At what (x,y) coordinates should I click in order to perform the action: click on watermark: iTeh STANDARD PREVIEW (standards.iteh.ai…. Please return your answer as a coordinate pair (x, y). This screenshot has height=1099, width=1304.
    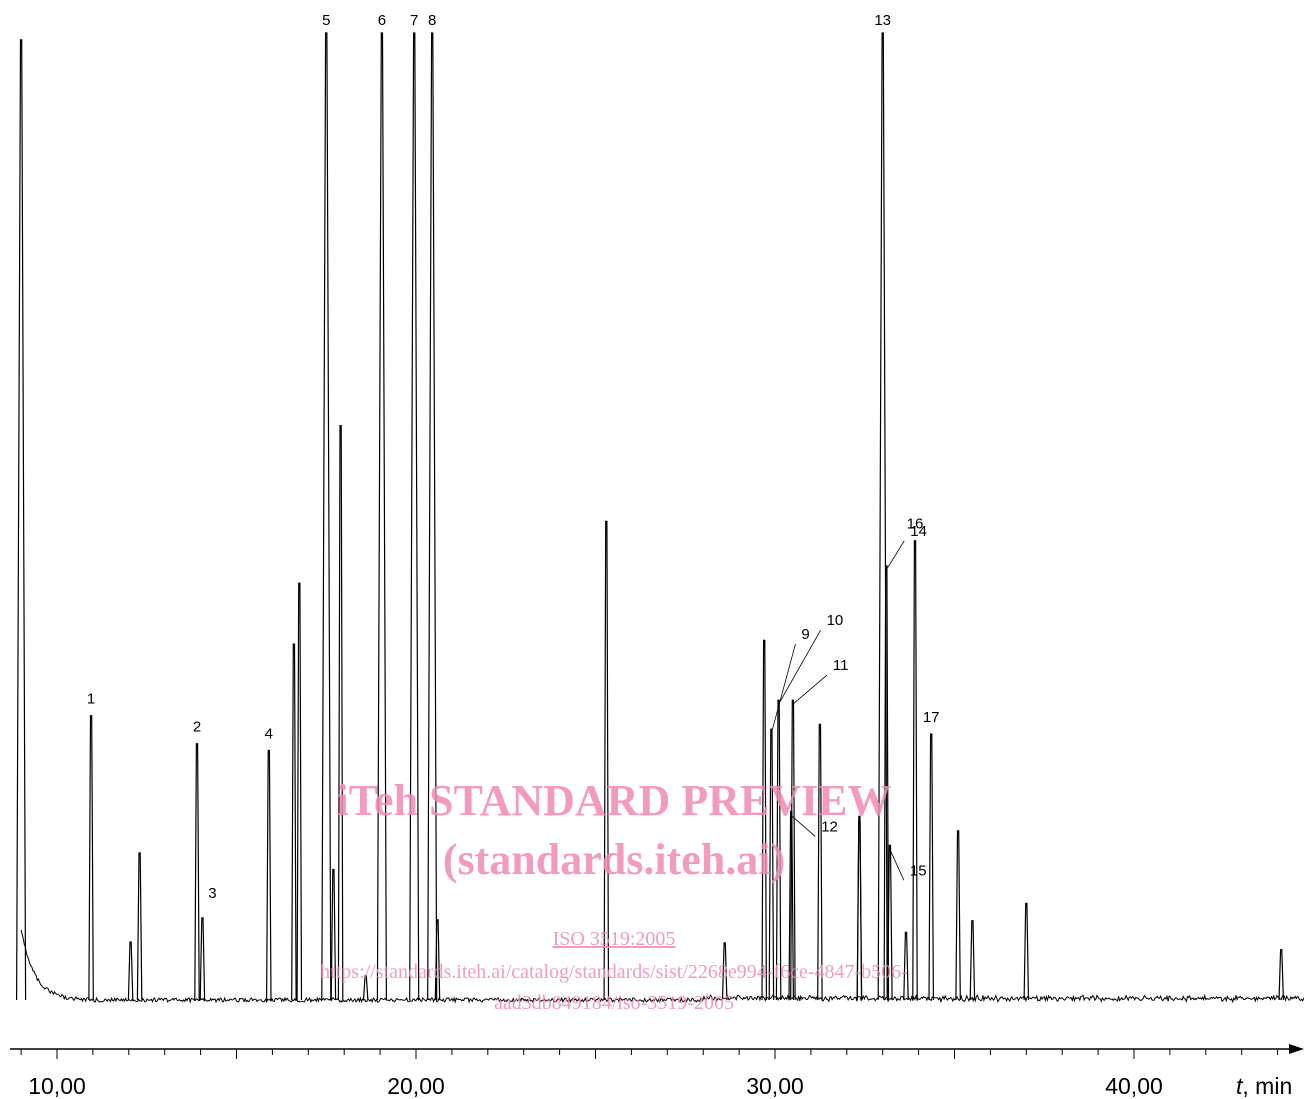
    Looking at the image, I should click on (614, 895).